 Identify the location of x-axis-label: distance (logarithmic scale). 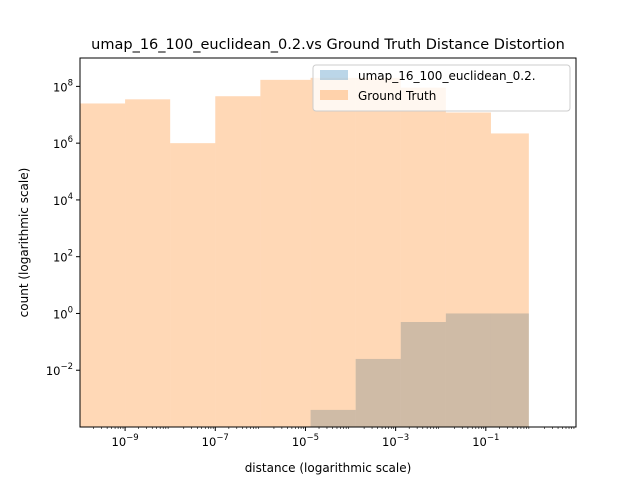
(328, 468).